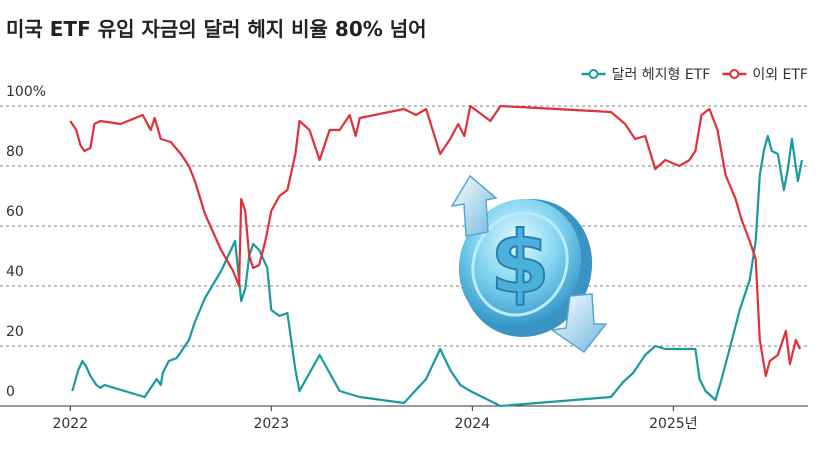 The height and width of the screenshot is (458, 818). Describe the element at coordinates (216, 29) in the screenshot. I see `chart-title: 미국 ETF 유입 자금의 달러 헤지 비율 80% 넘어` at that location.